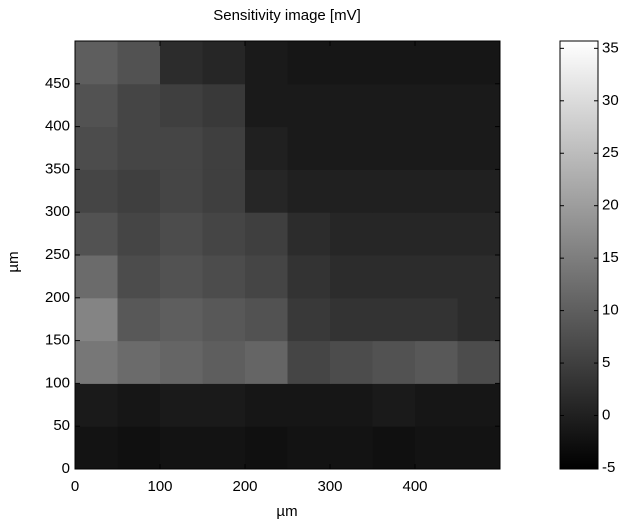  Describe the element at coordinates (13, 261) in the screenshot. I see `y-axis-label: µm` at that location.